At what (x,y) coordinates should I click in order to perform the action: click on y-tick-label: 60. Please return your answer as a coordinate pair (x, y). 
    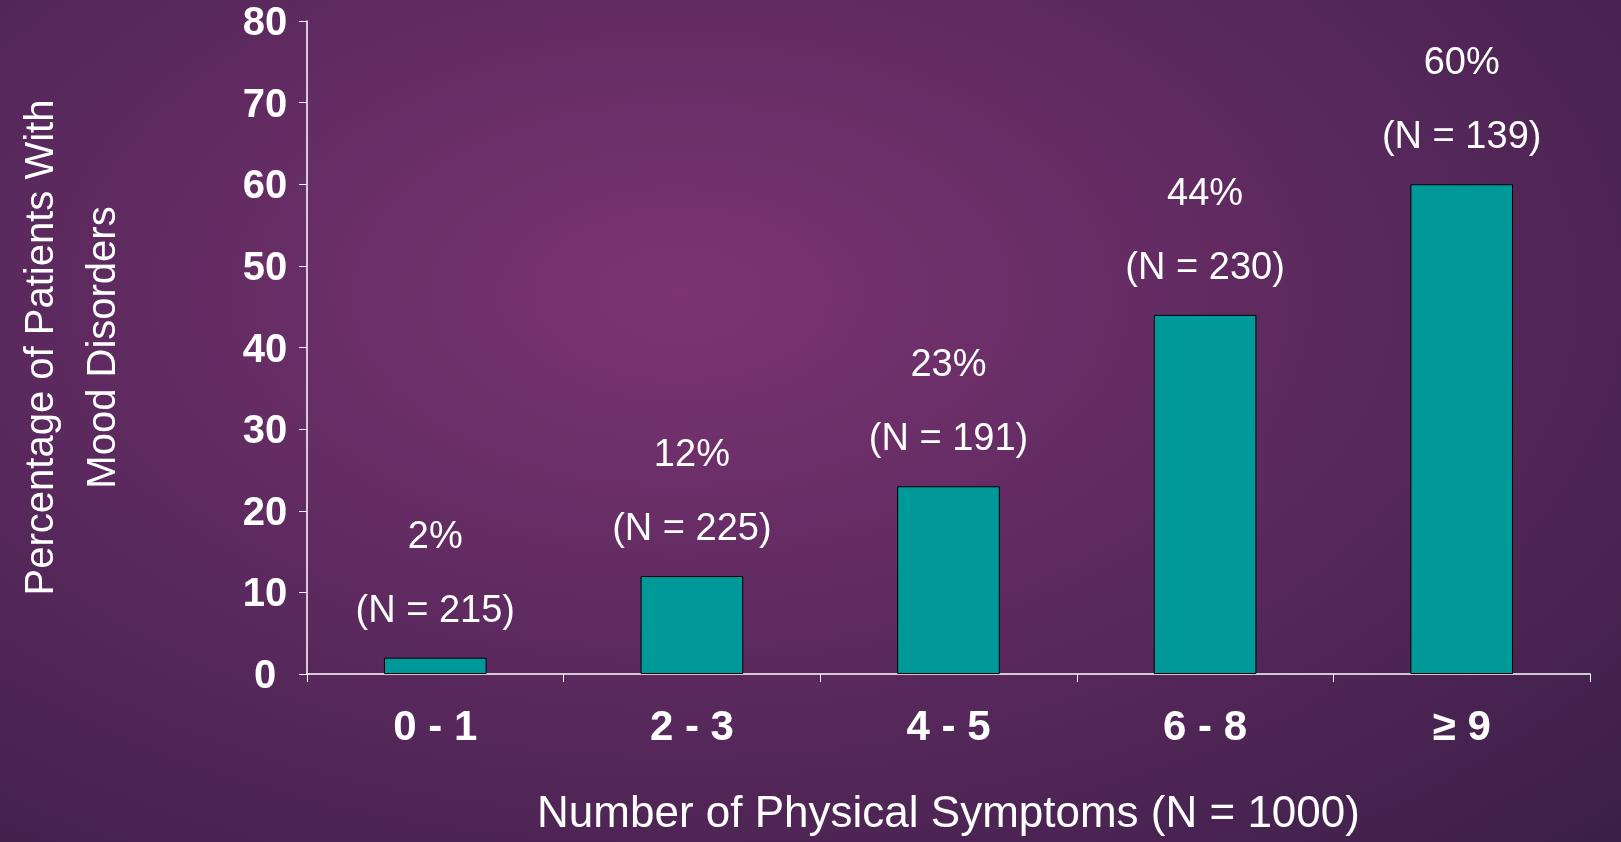
    Looking at the image, I should click on (265, 184).